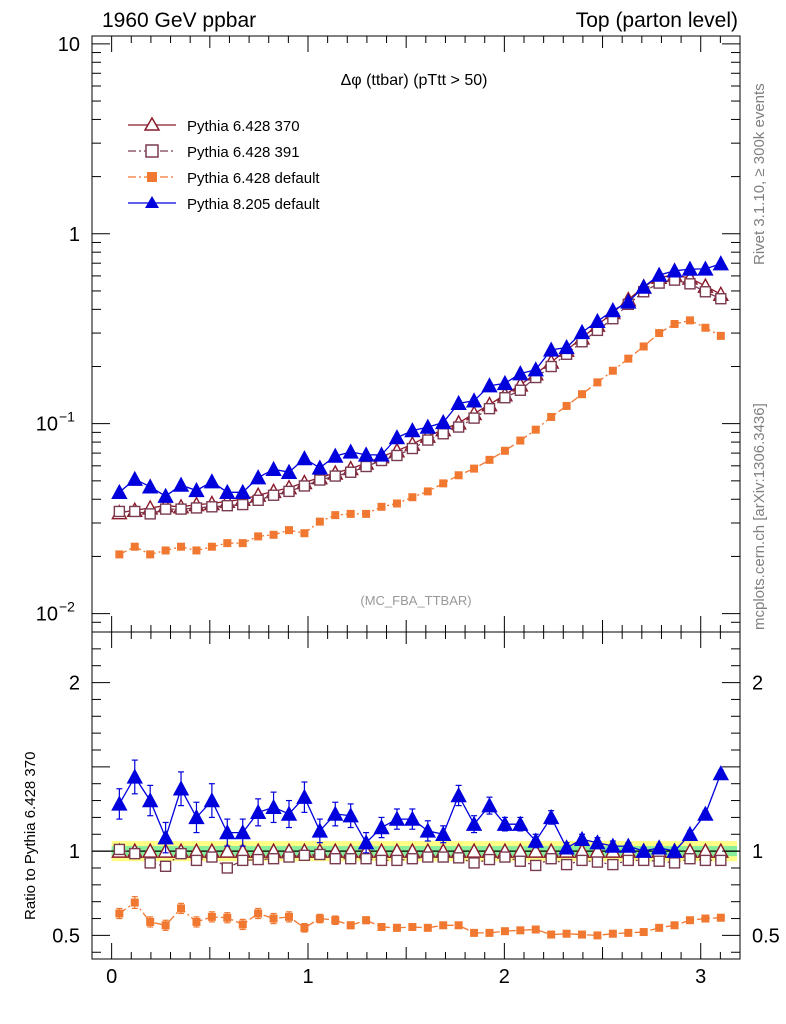 The width and height of the screenshot is (786, 1024). What do you see at coordinates (420, 812) in the screenshot?
I see `ratio-series-line` at bounding box center [420, 812].